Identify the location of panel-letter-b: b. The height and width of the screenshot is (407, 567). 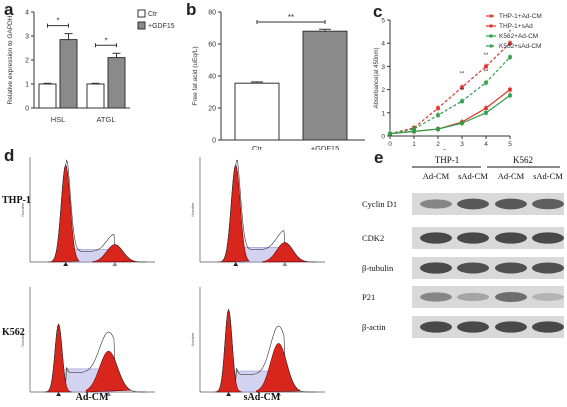
(191, 9).